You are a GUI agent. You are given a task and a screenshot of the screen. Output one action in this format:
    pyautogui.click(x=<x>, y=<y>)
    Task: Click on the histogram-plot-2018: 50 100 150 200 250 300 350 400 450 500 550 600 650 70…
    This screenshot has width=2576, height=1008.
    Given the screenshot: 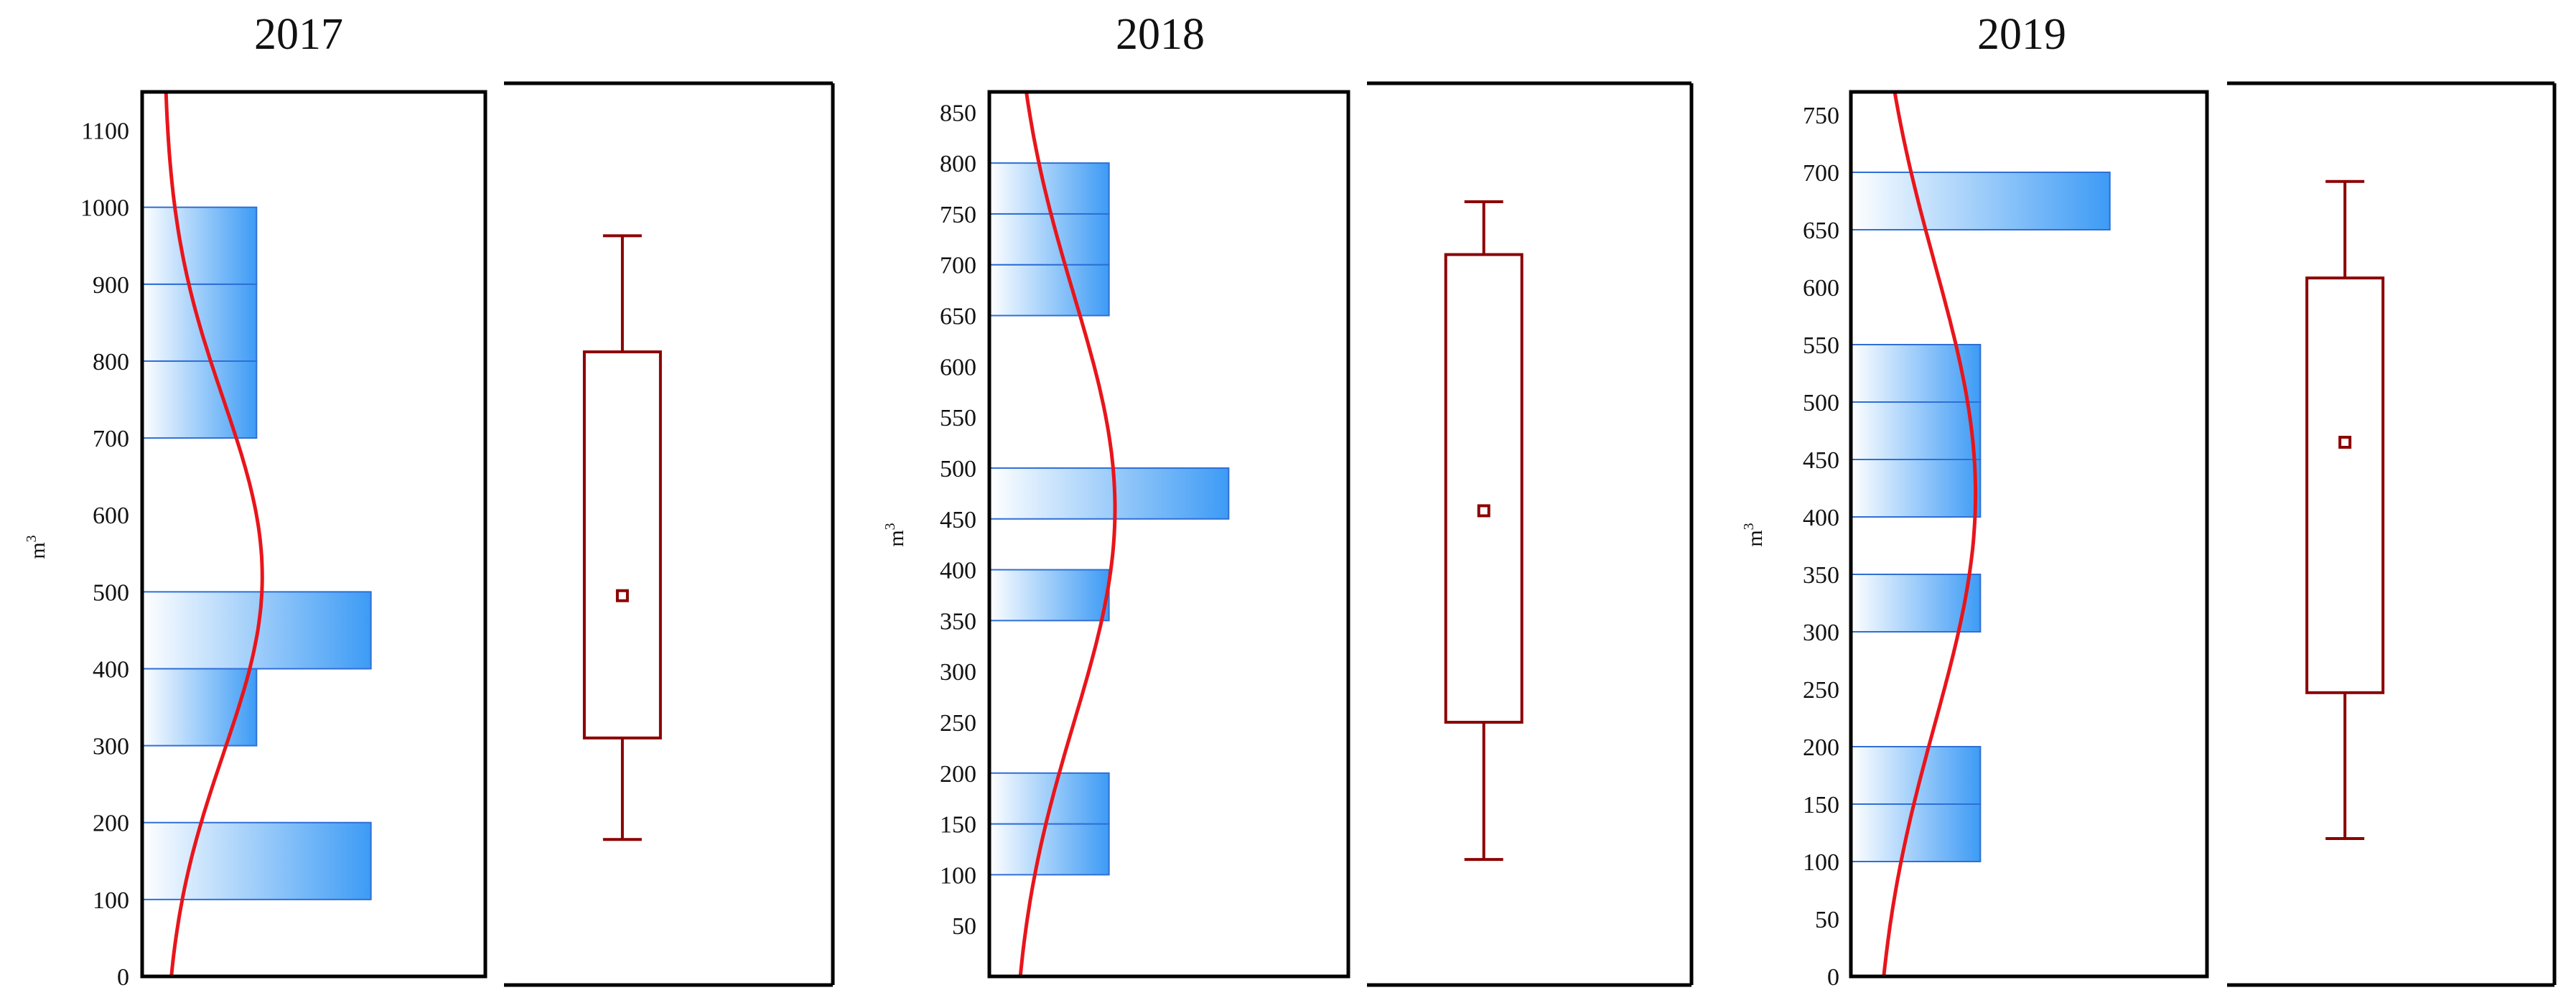 What is the action you would take?
    pyautogui.click(x=1145, y=534)
    